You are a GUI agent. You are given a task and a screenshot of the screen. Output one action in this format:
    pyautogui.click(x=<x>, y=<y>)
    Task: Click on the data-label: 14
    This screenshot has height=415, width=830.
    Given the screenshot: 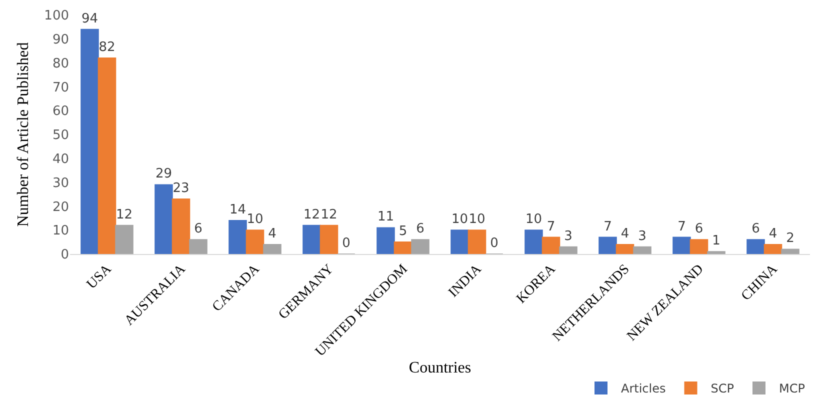 What is the action you would take?
    pyautogui.click(x=237, y=210)
    